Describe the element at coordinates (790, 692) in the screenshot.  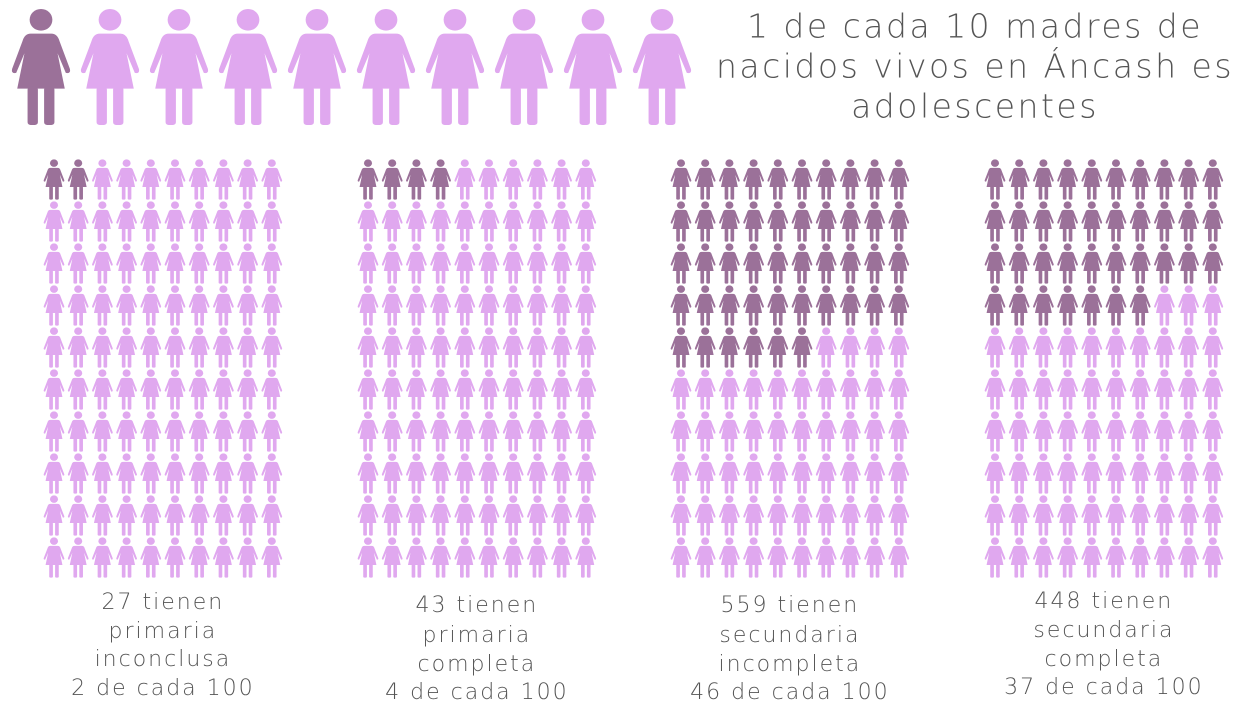
I see `caption-line: 46 de cada 100` at that location.